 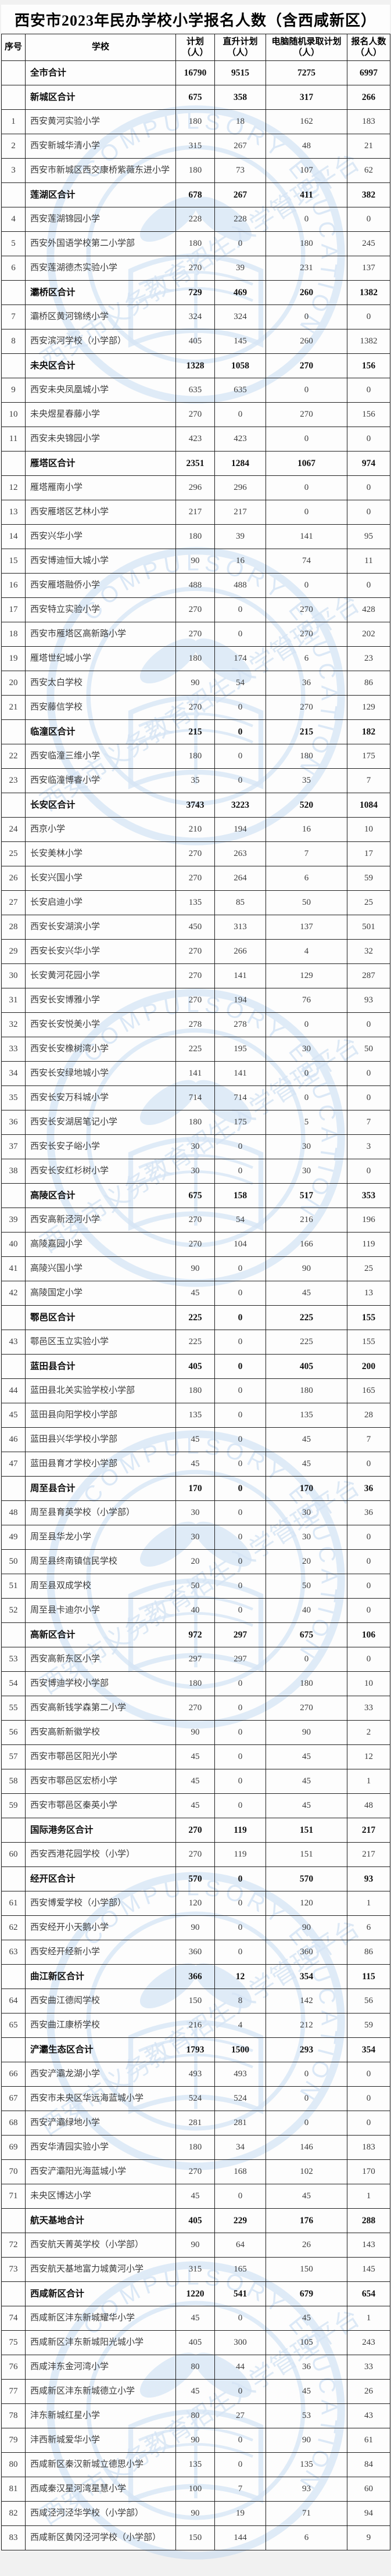 What do you see at coordinates (13, 2318) in the screenshot?
I see `cell-seq: 74` at bounding box center [13, 2318].